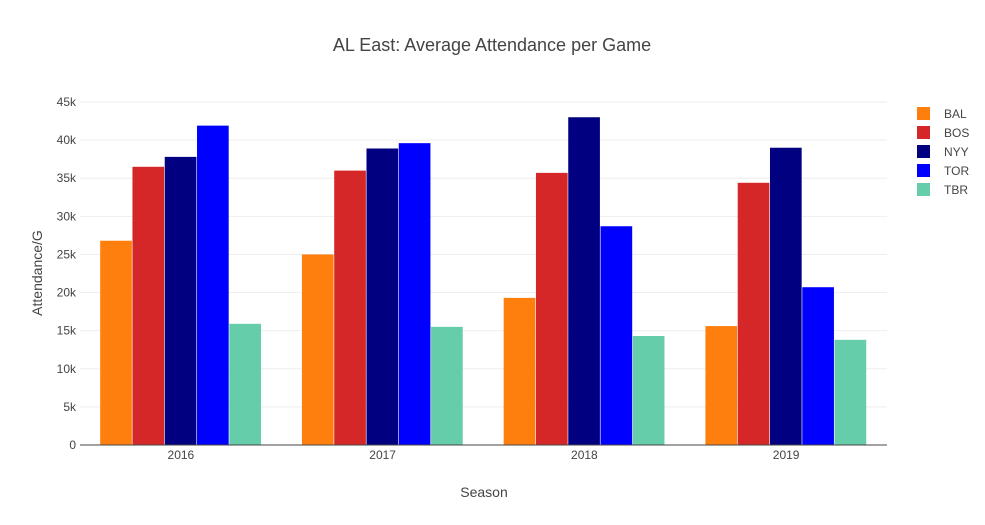 This screenshot has height=525, width=985. I want to click on bar-bal-2017, so click(317, 349).